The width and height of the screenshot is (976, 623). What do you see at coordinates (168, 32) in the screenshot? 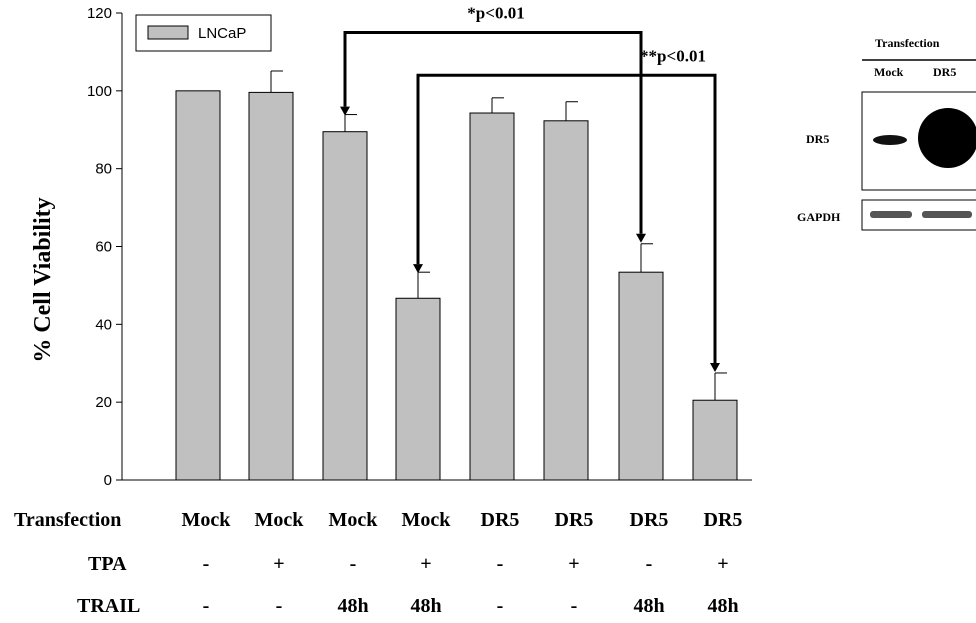
I see `legend-swatch` at bounding box center [168, 32].